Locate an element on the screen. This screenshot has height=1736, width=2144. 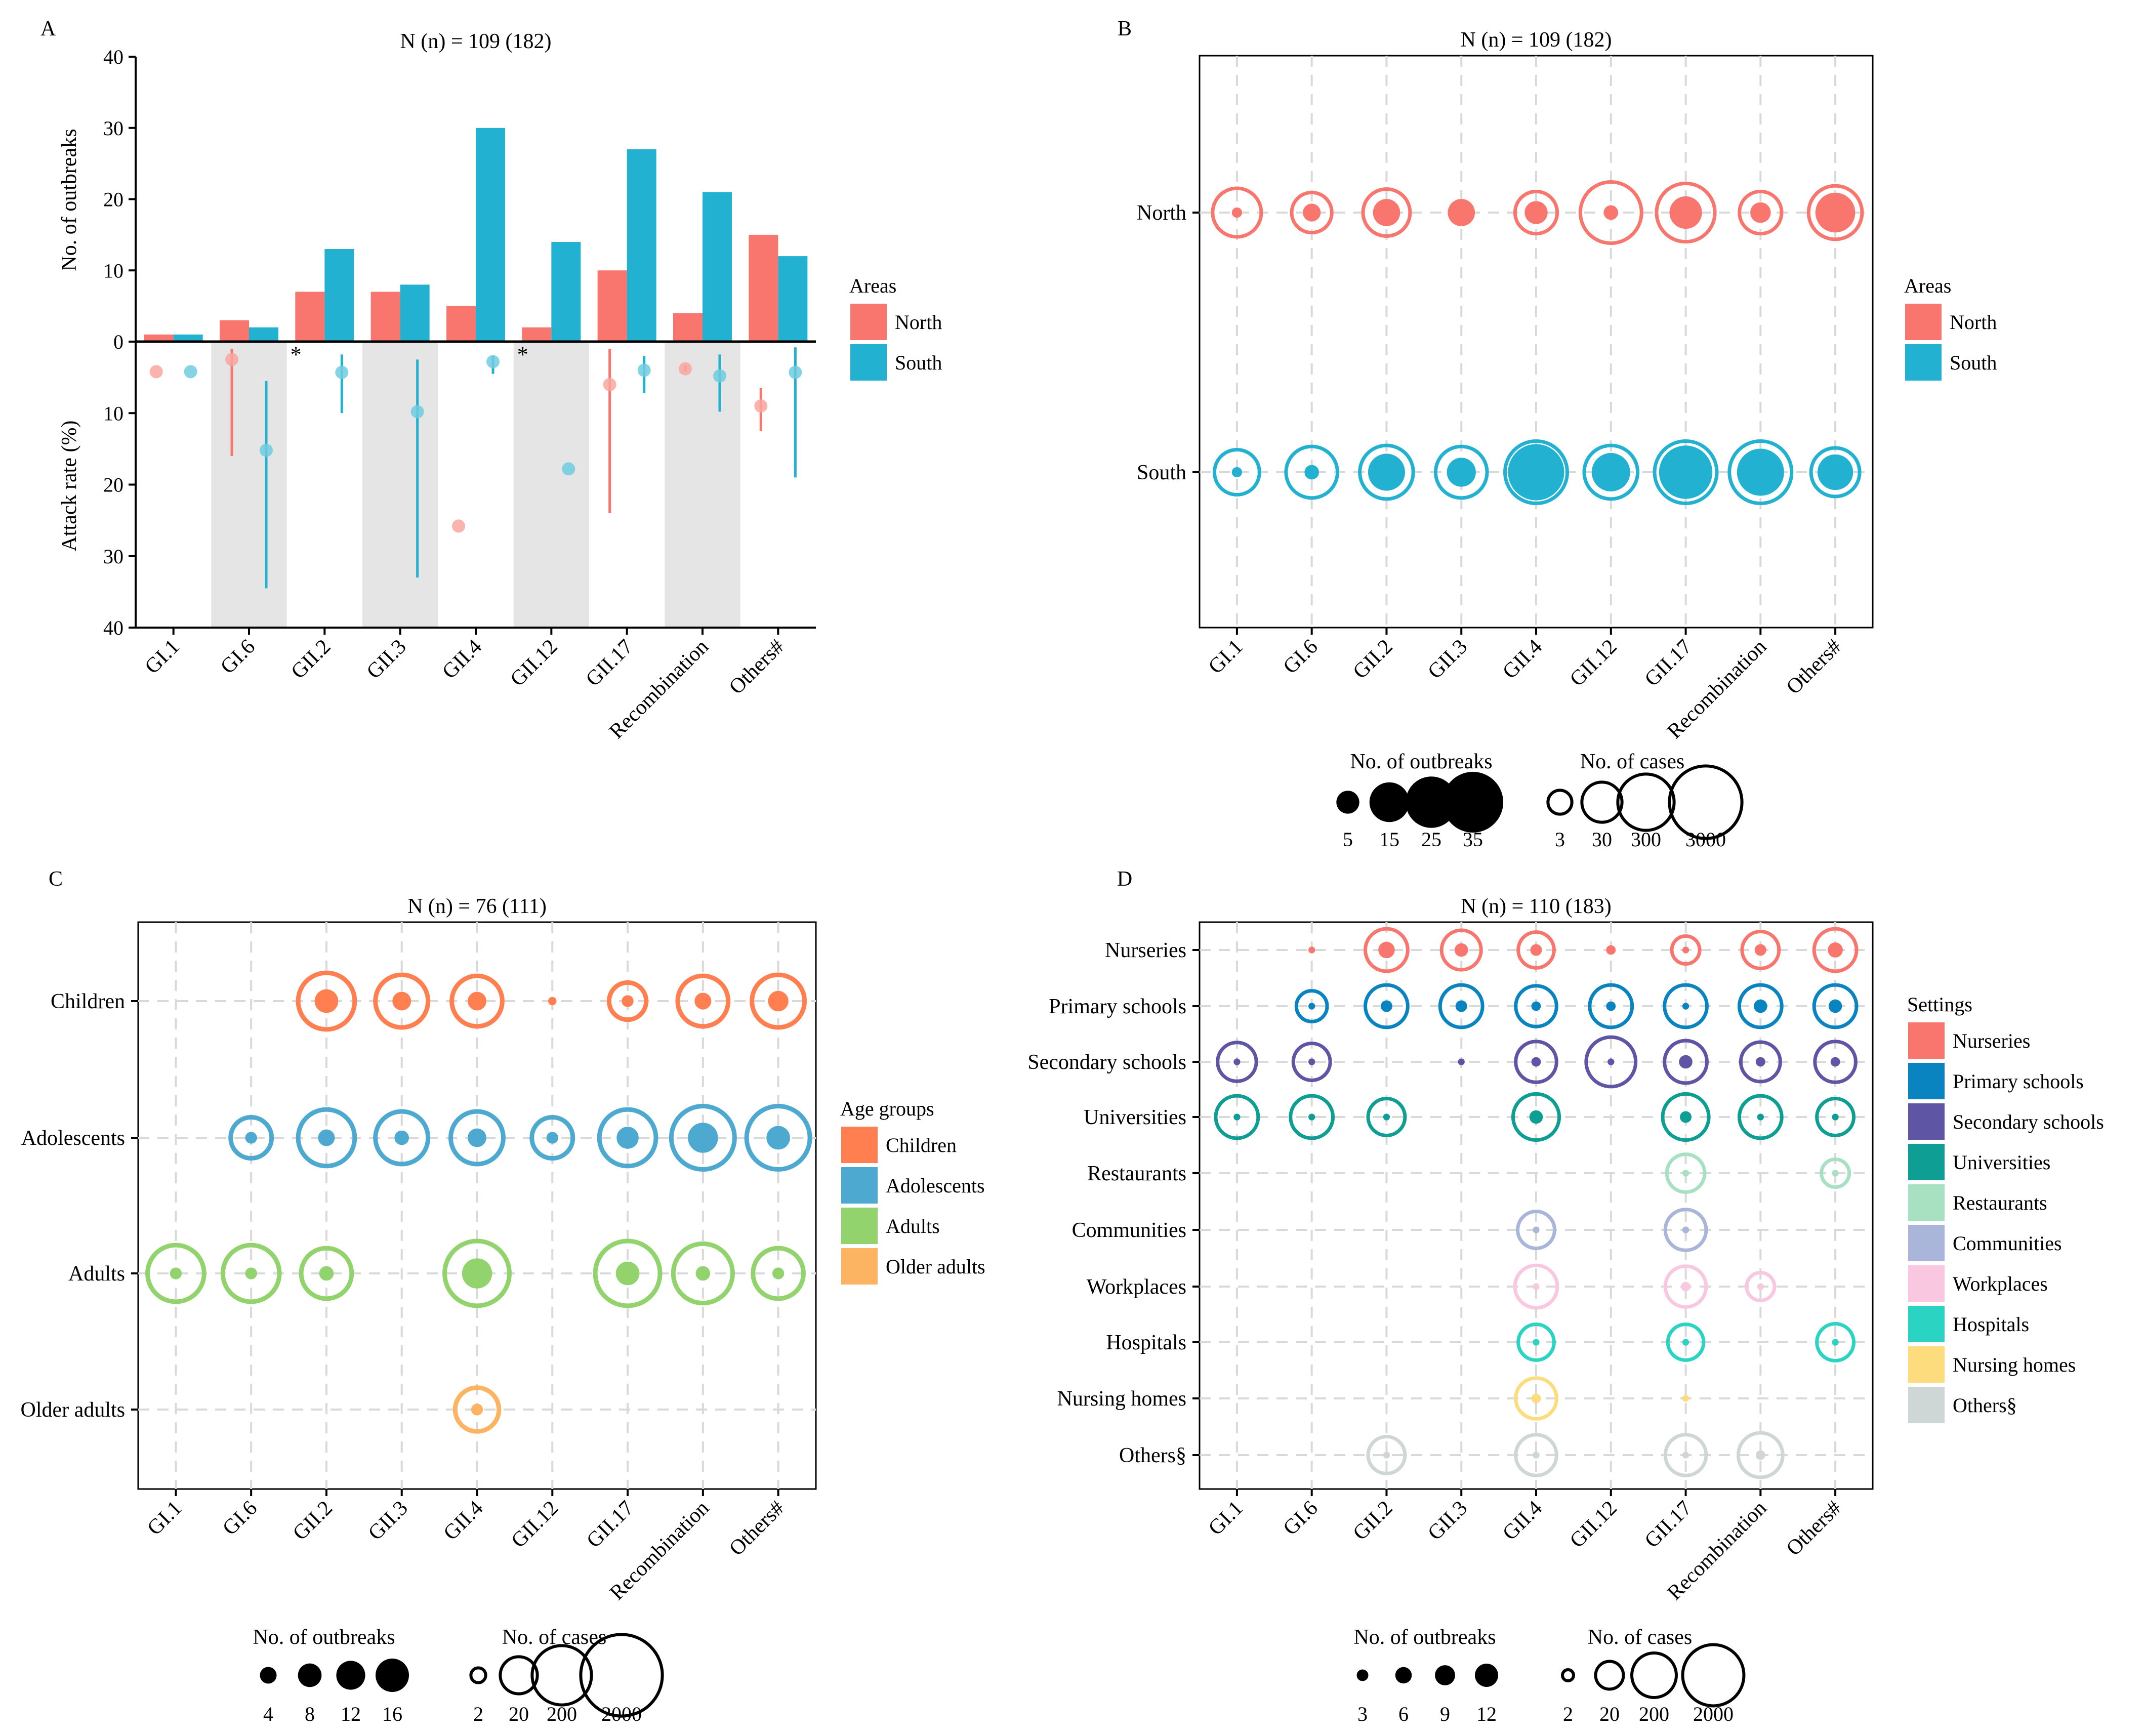
size-legend-label: 3000 is located at coordinates (1705, 839).